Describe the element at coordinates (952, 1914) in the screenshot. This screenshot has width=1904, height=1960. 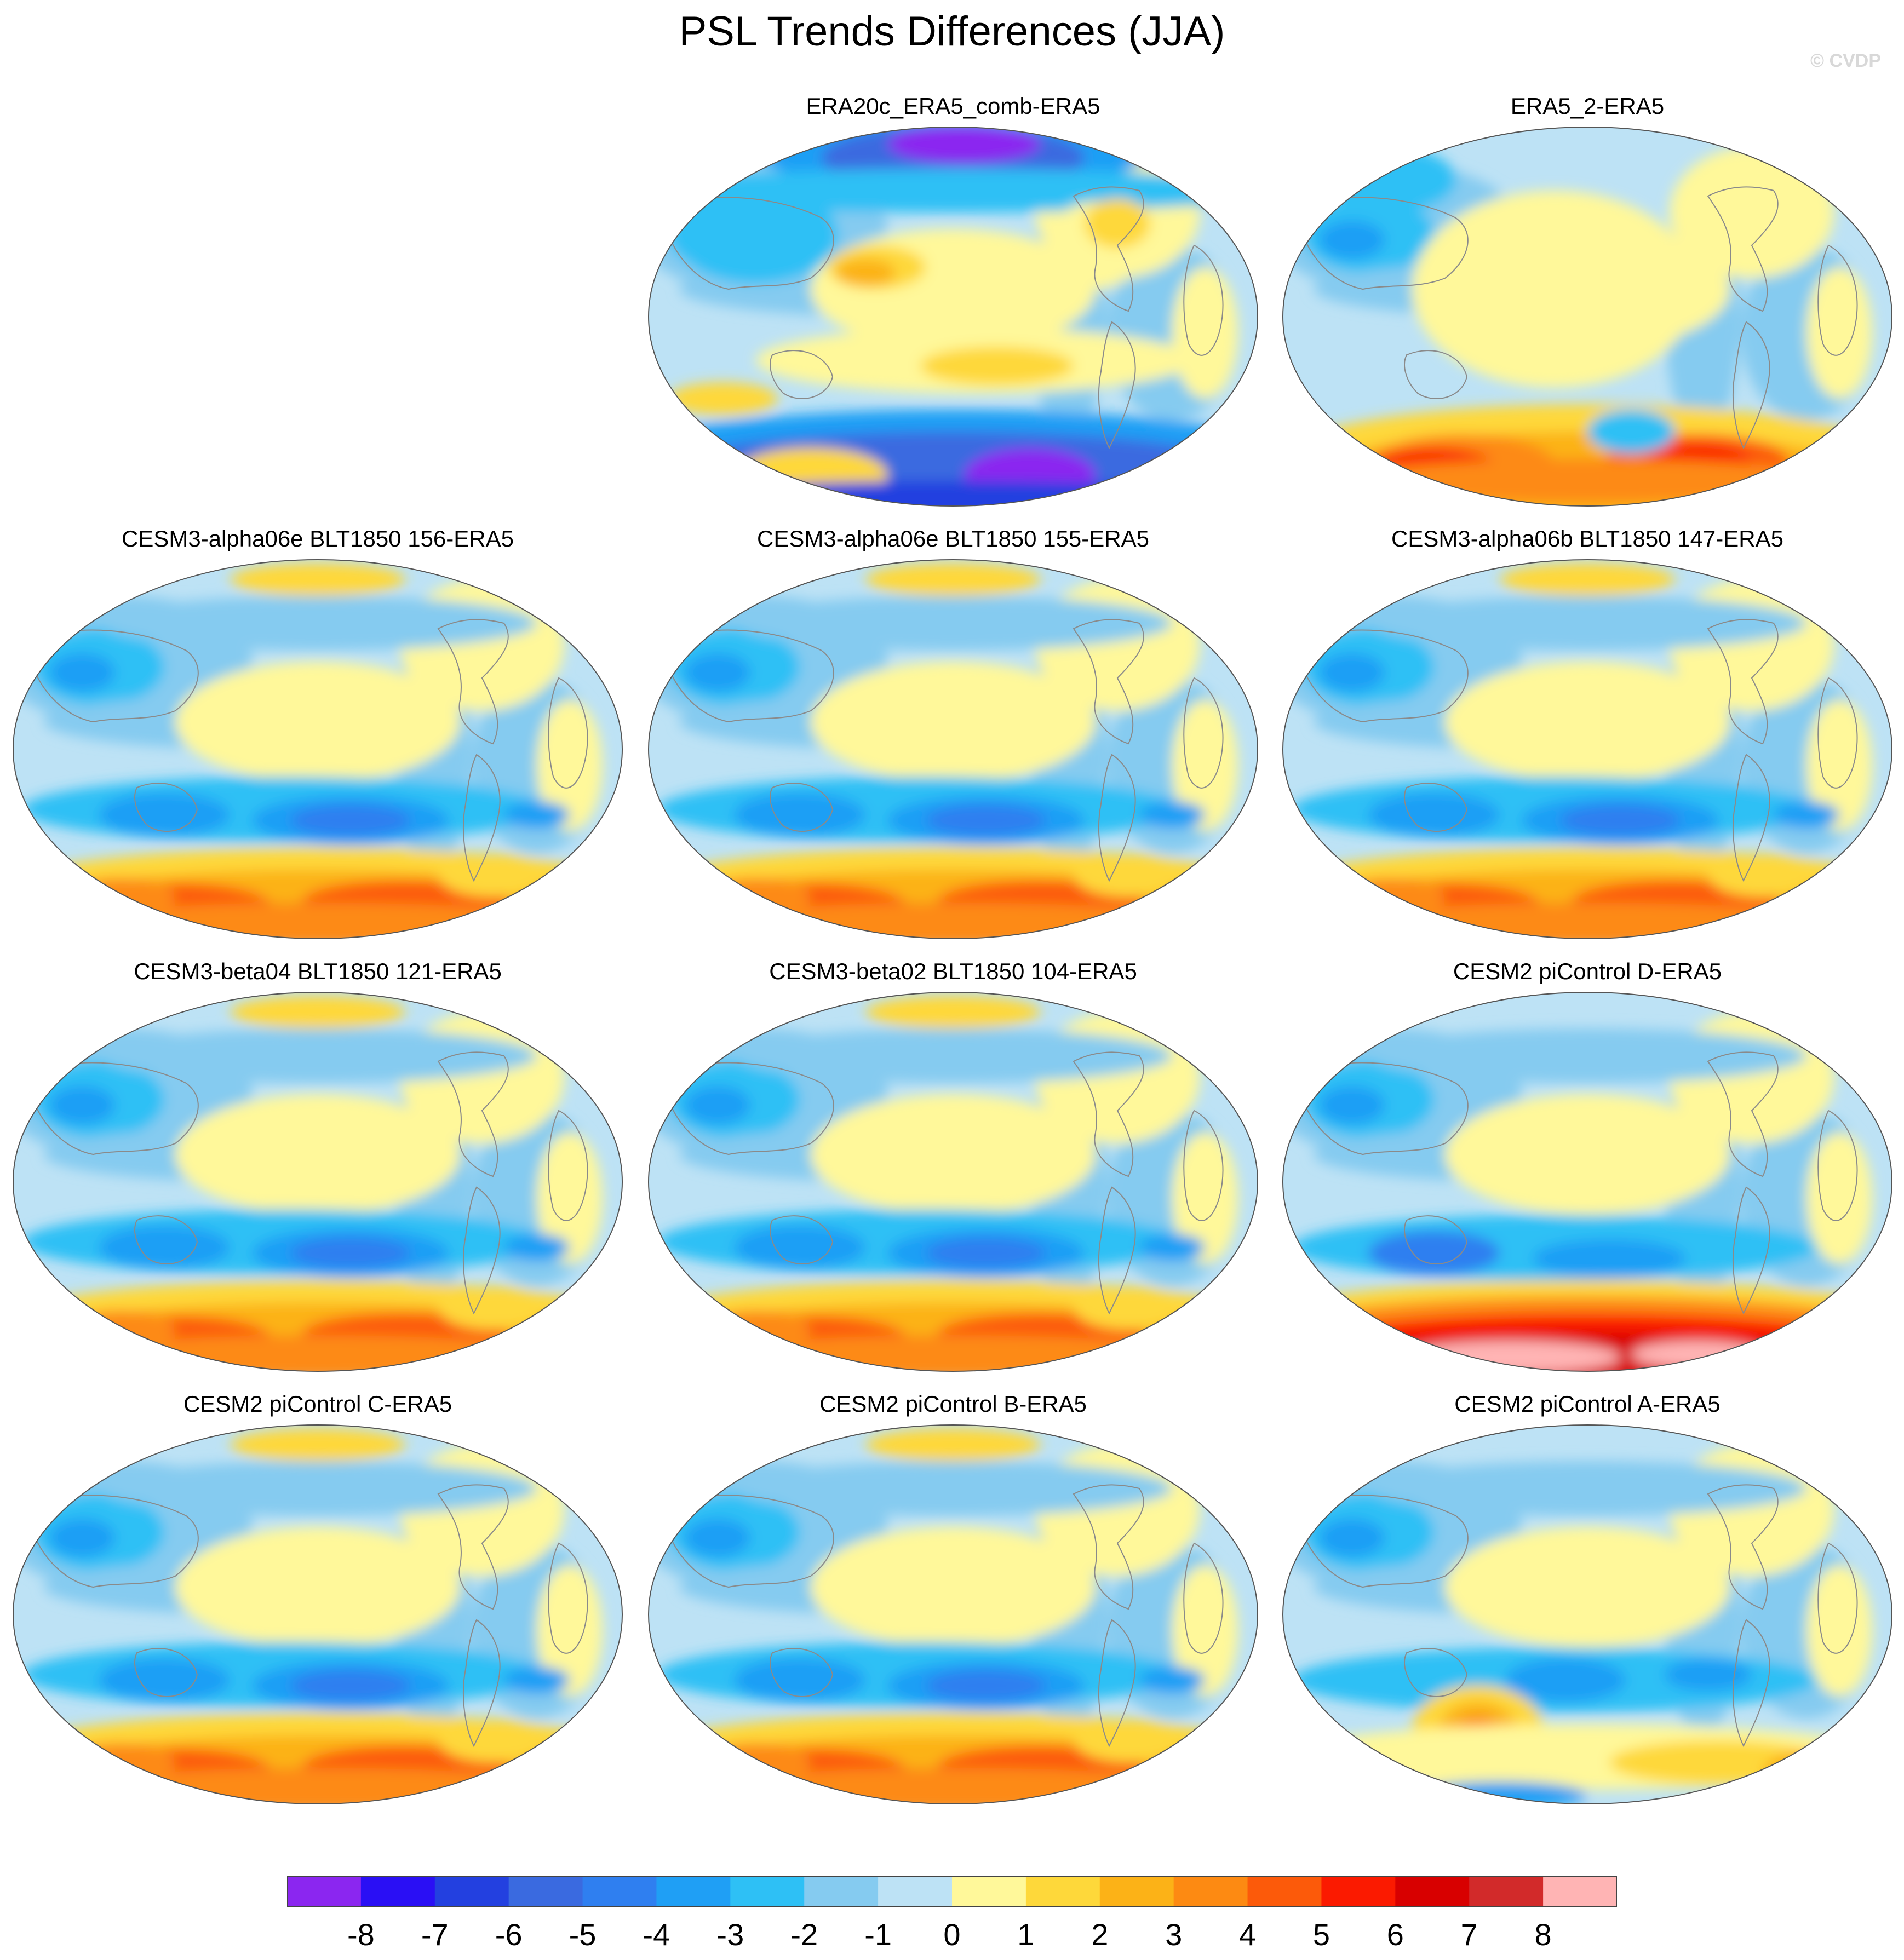
I see `colorbar-svg: -8 -7 -6 -5 -4 -3 -2 -1 0 1 2 3 4 5 6 7 8` at that location.